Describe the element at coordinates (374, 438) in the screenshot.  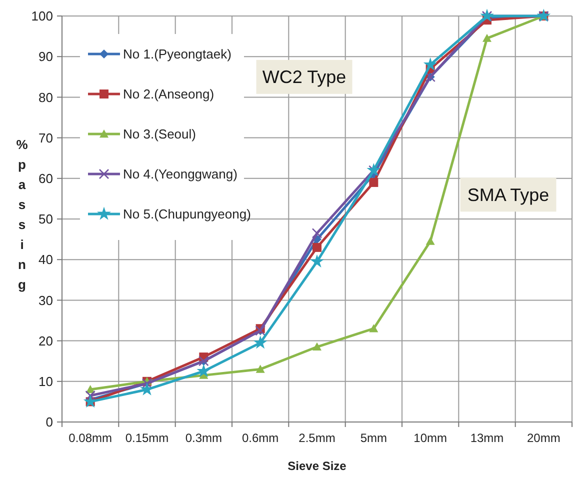
I see `x-tick-label: 5mm` at that location.